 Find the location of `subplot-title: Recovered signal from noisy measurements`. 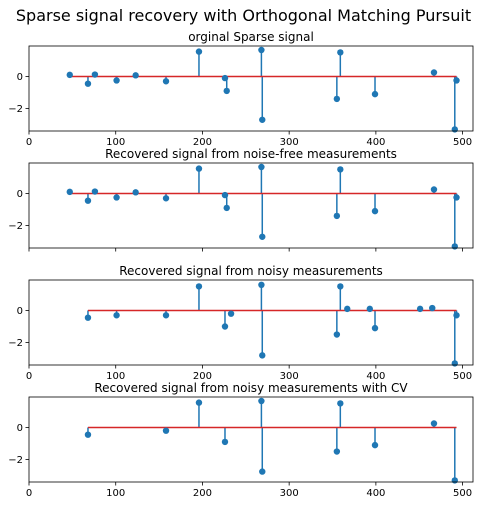

subplot-title: Recovered signal from noisy measurements is located at coordinates (251, 271).